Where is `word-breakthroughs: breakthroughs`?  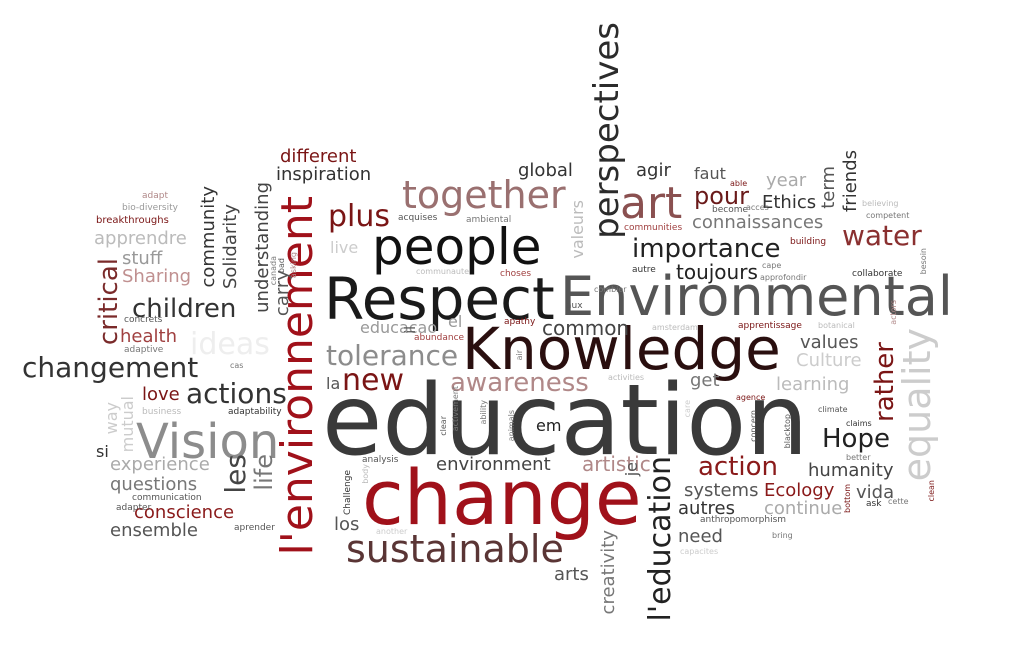 word-breakthroughs: breakthroughs is located at coordinates (132, 220).